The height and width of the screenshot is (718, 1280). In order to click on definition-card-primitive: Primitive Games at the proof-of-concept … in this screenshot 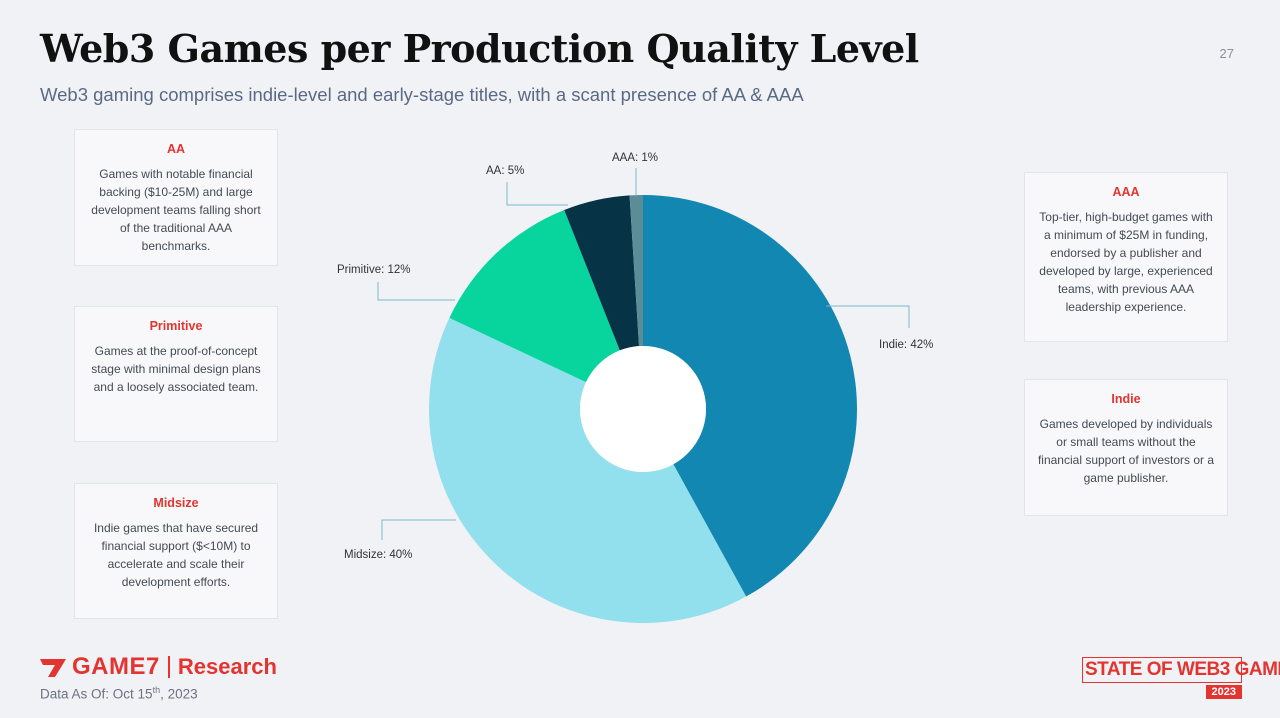, I will do `click(176, 374)`.